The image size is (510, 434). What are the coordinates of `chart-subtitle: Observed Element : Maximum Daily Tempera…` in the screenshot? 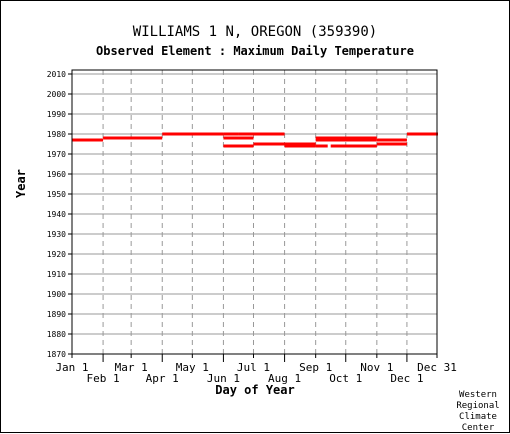 It's located at (255, 51).